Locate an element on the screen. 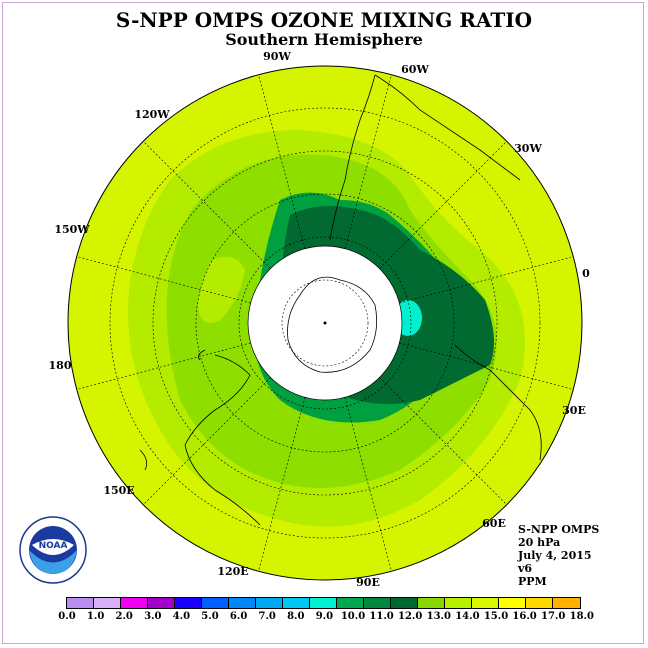 The image size is (648, 648). longitude-label: 150W is located at coordinates (72, 229).